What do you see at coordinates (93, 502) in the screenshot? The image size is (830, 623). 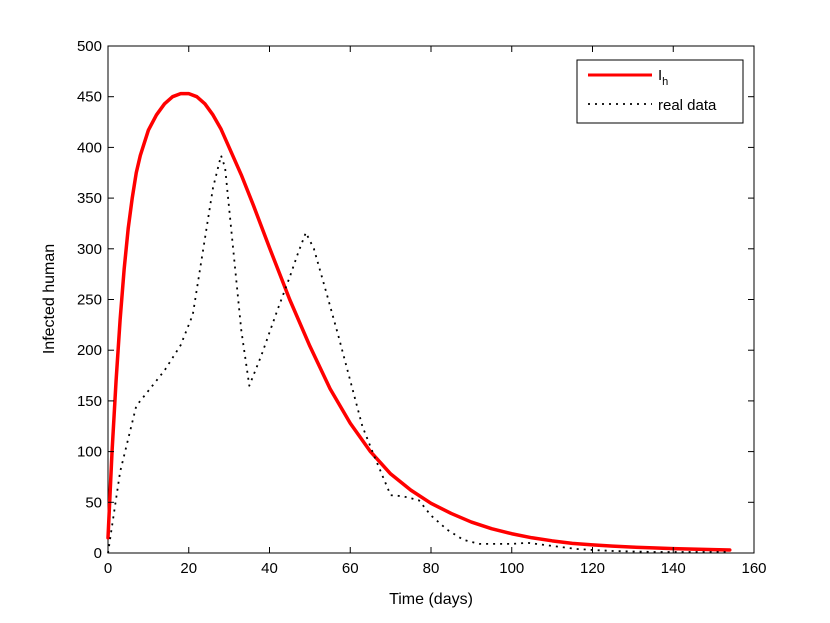 I see `y-tick-label: 50` at bounding box center [93, 502].